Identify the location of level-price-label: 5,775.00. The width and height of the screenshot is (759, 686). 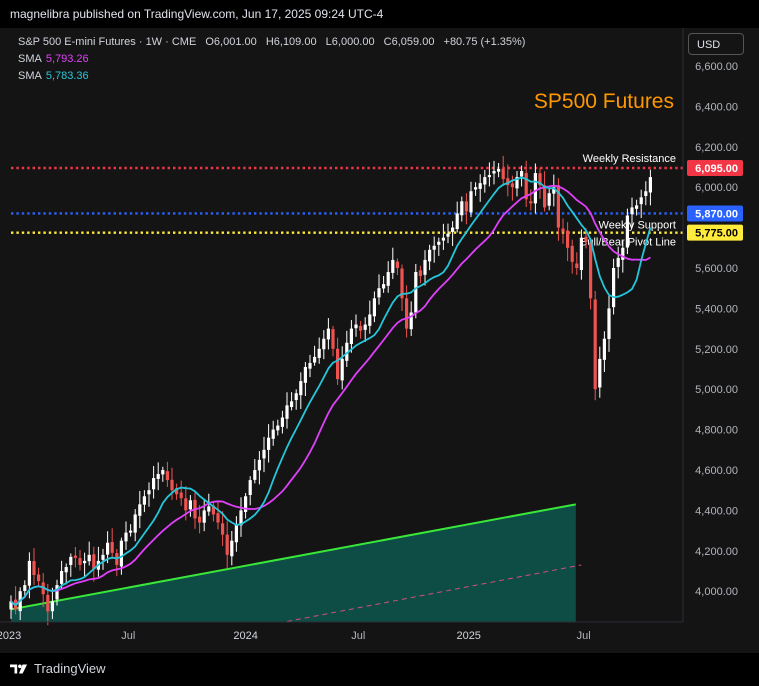
(716, 234).